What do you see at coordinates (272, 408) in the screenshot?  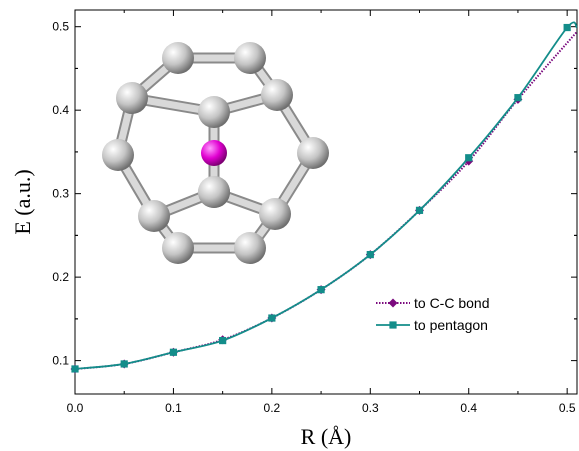 I see `x-tick-label: 0.2` at bounding box center [272, 408].